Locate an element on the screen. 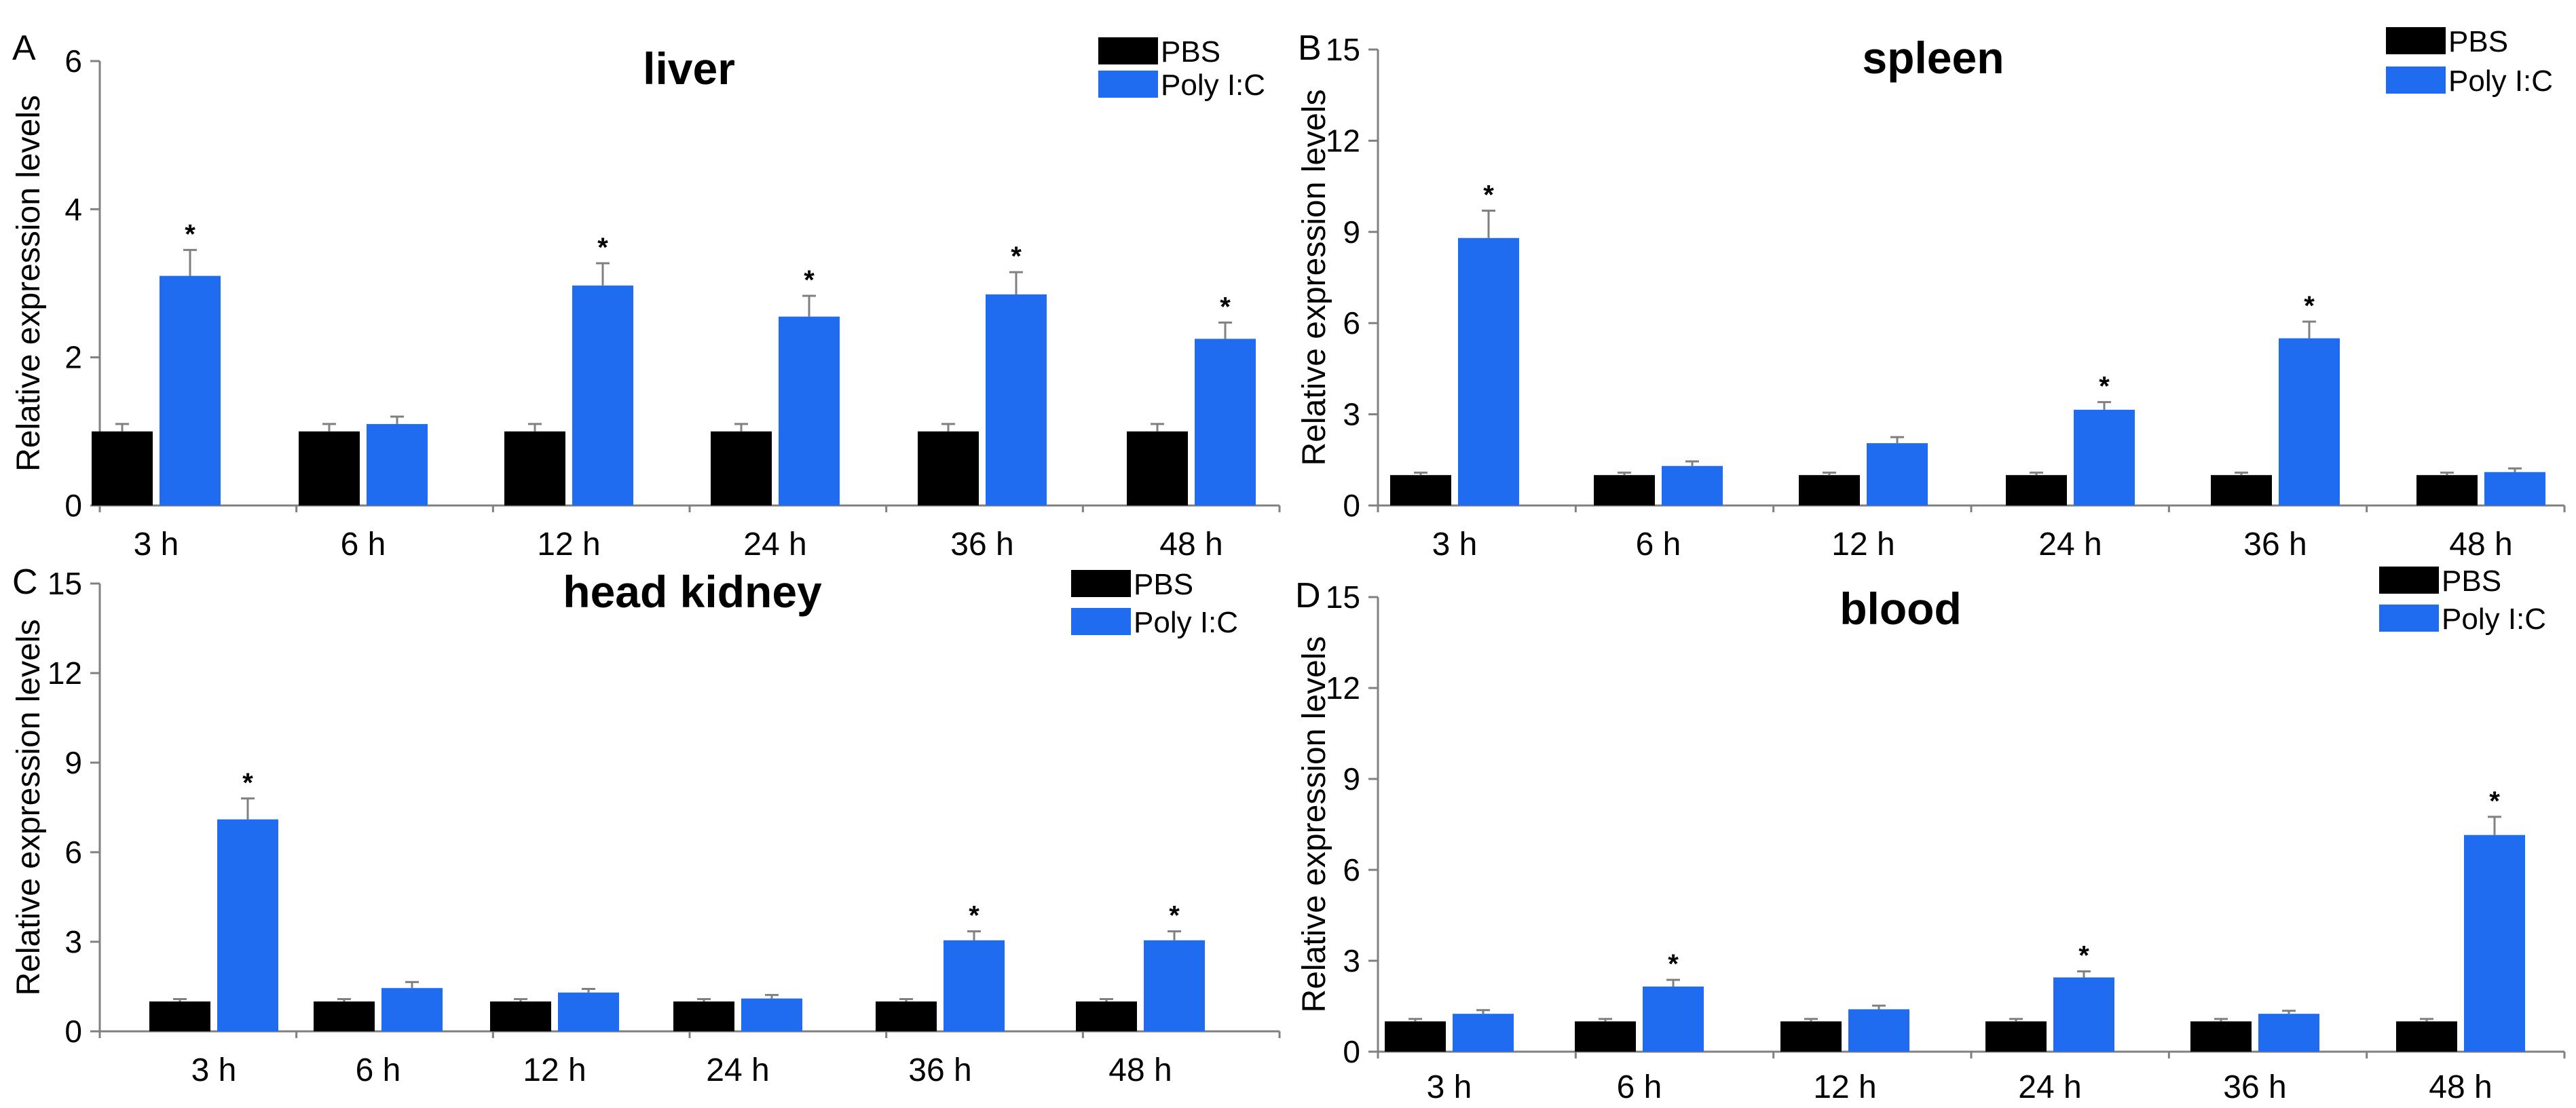  y-tick-label: 2 is located at coordinates (73, 357).